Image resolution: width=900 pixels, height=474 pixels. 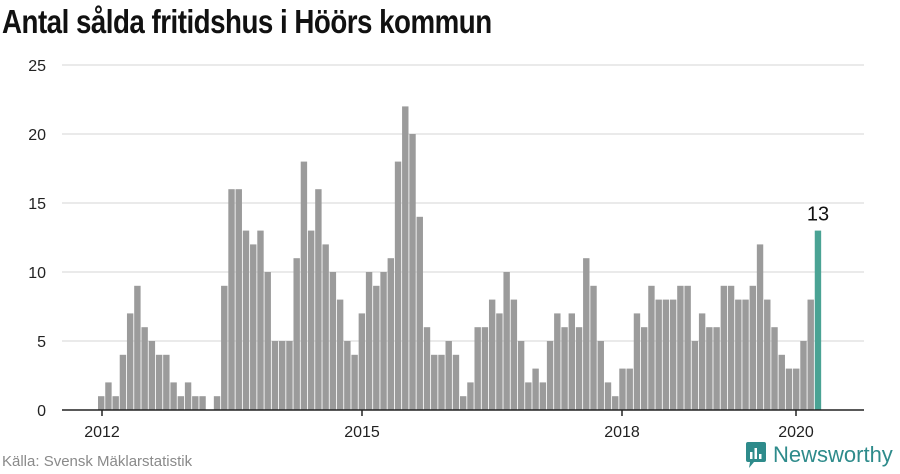 What do you see at coordinates (41, 342) in the screenshot?
I see `y-tick-label: 5` at bounding box center [41, 342].